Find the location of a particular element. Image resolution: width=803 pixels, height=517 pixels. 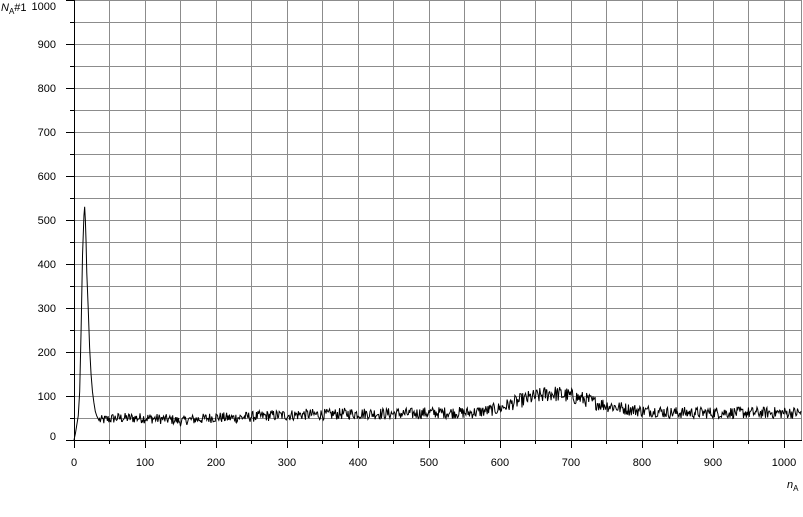

y-axis-sub: A is located at coordinates (12, 11).